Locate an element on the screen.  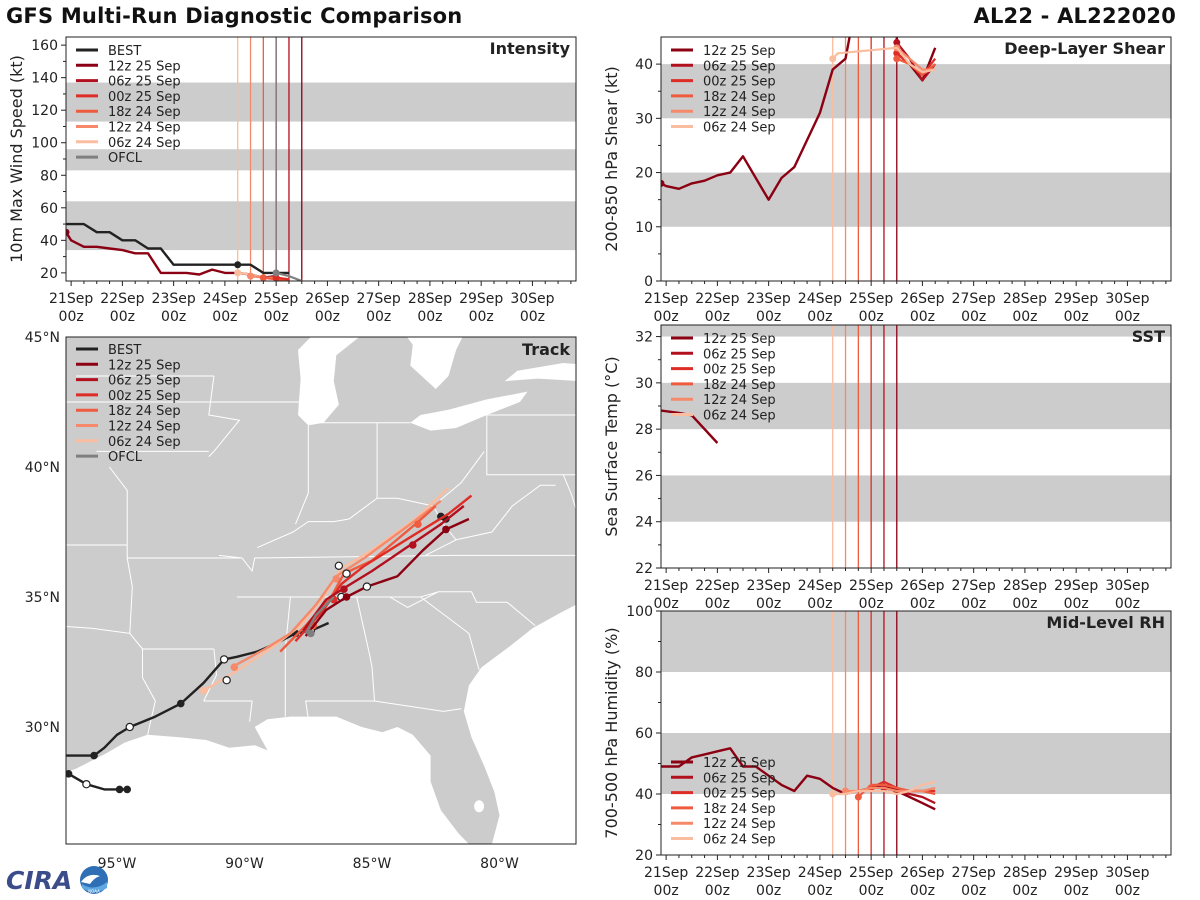
rh-xtick-label-1: 22Sep is located at coordinates (717, 873).